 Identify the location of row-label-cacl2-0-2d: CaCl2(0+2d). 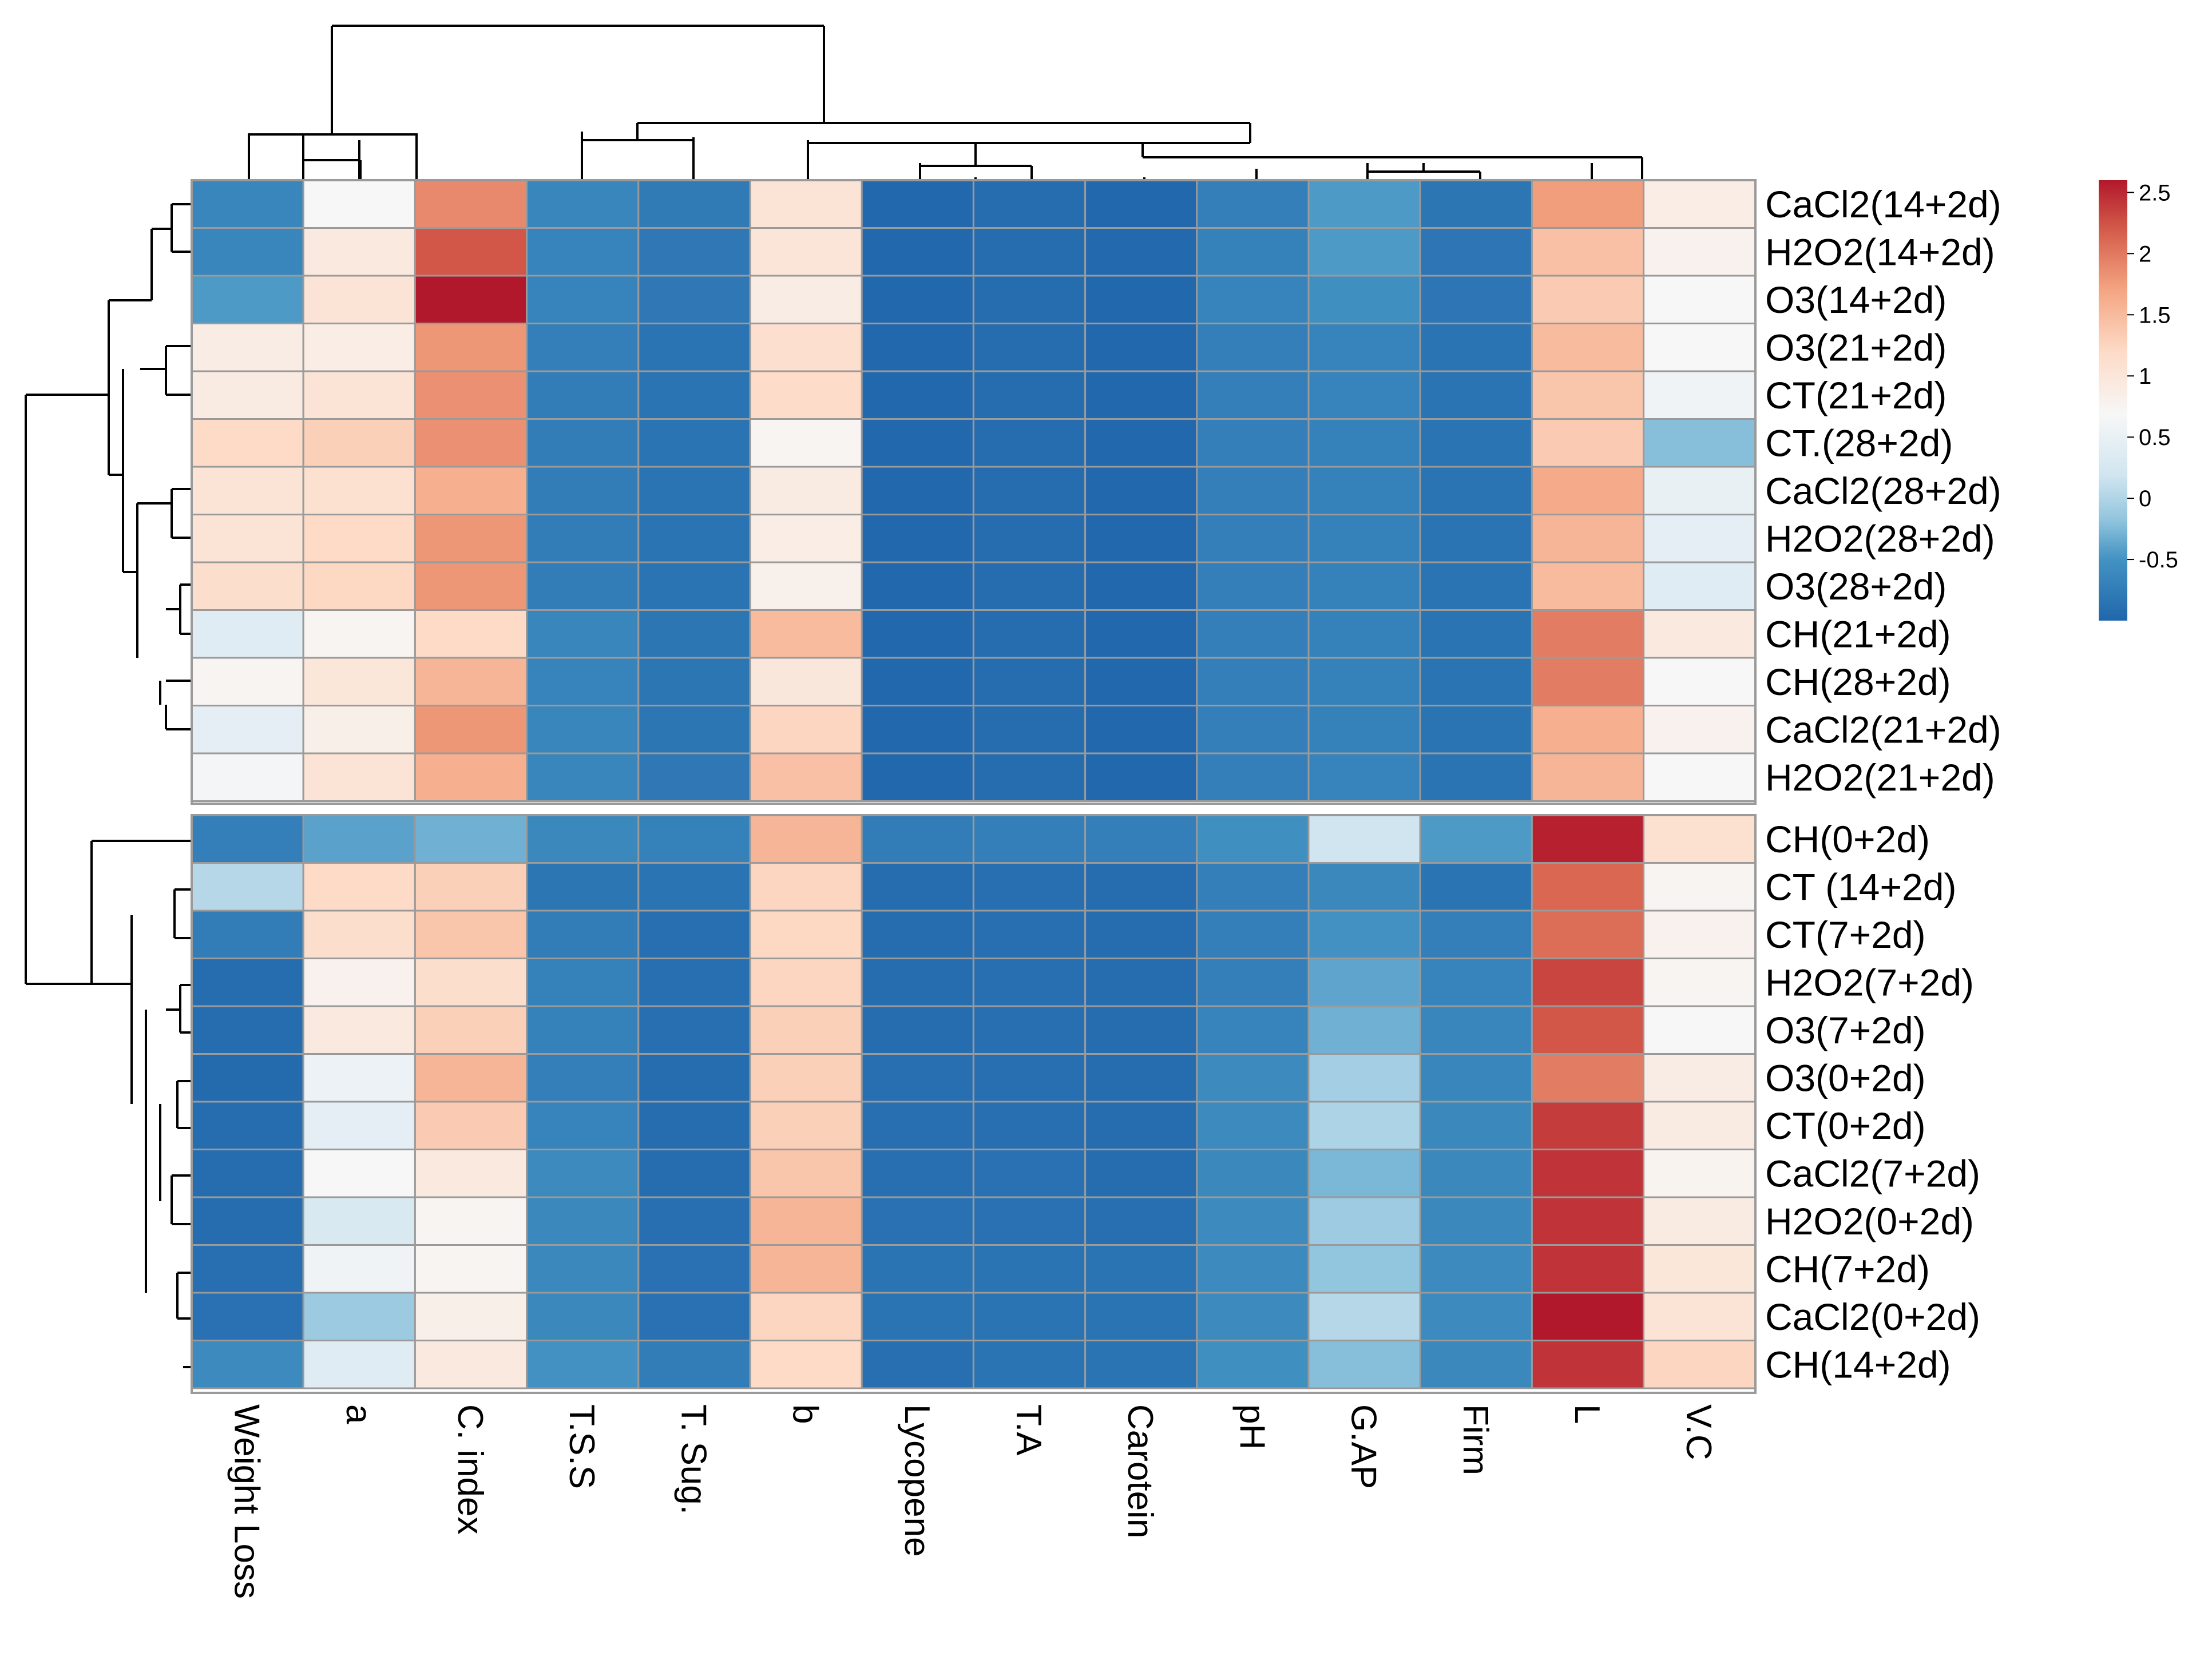
(1872, 1317).